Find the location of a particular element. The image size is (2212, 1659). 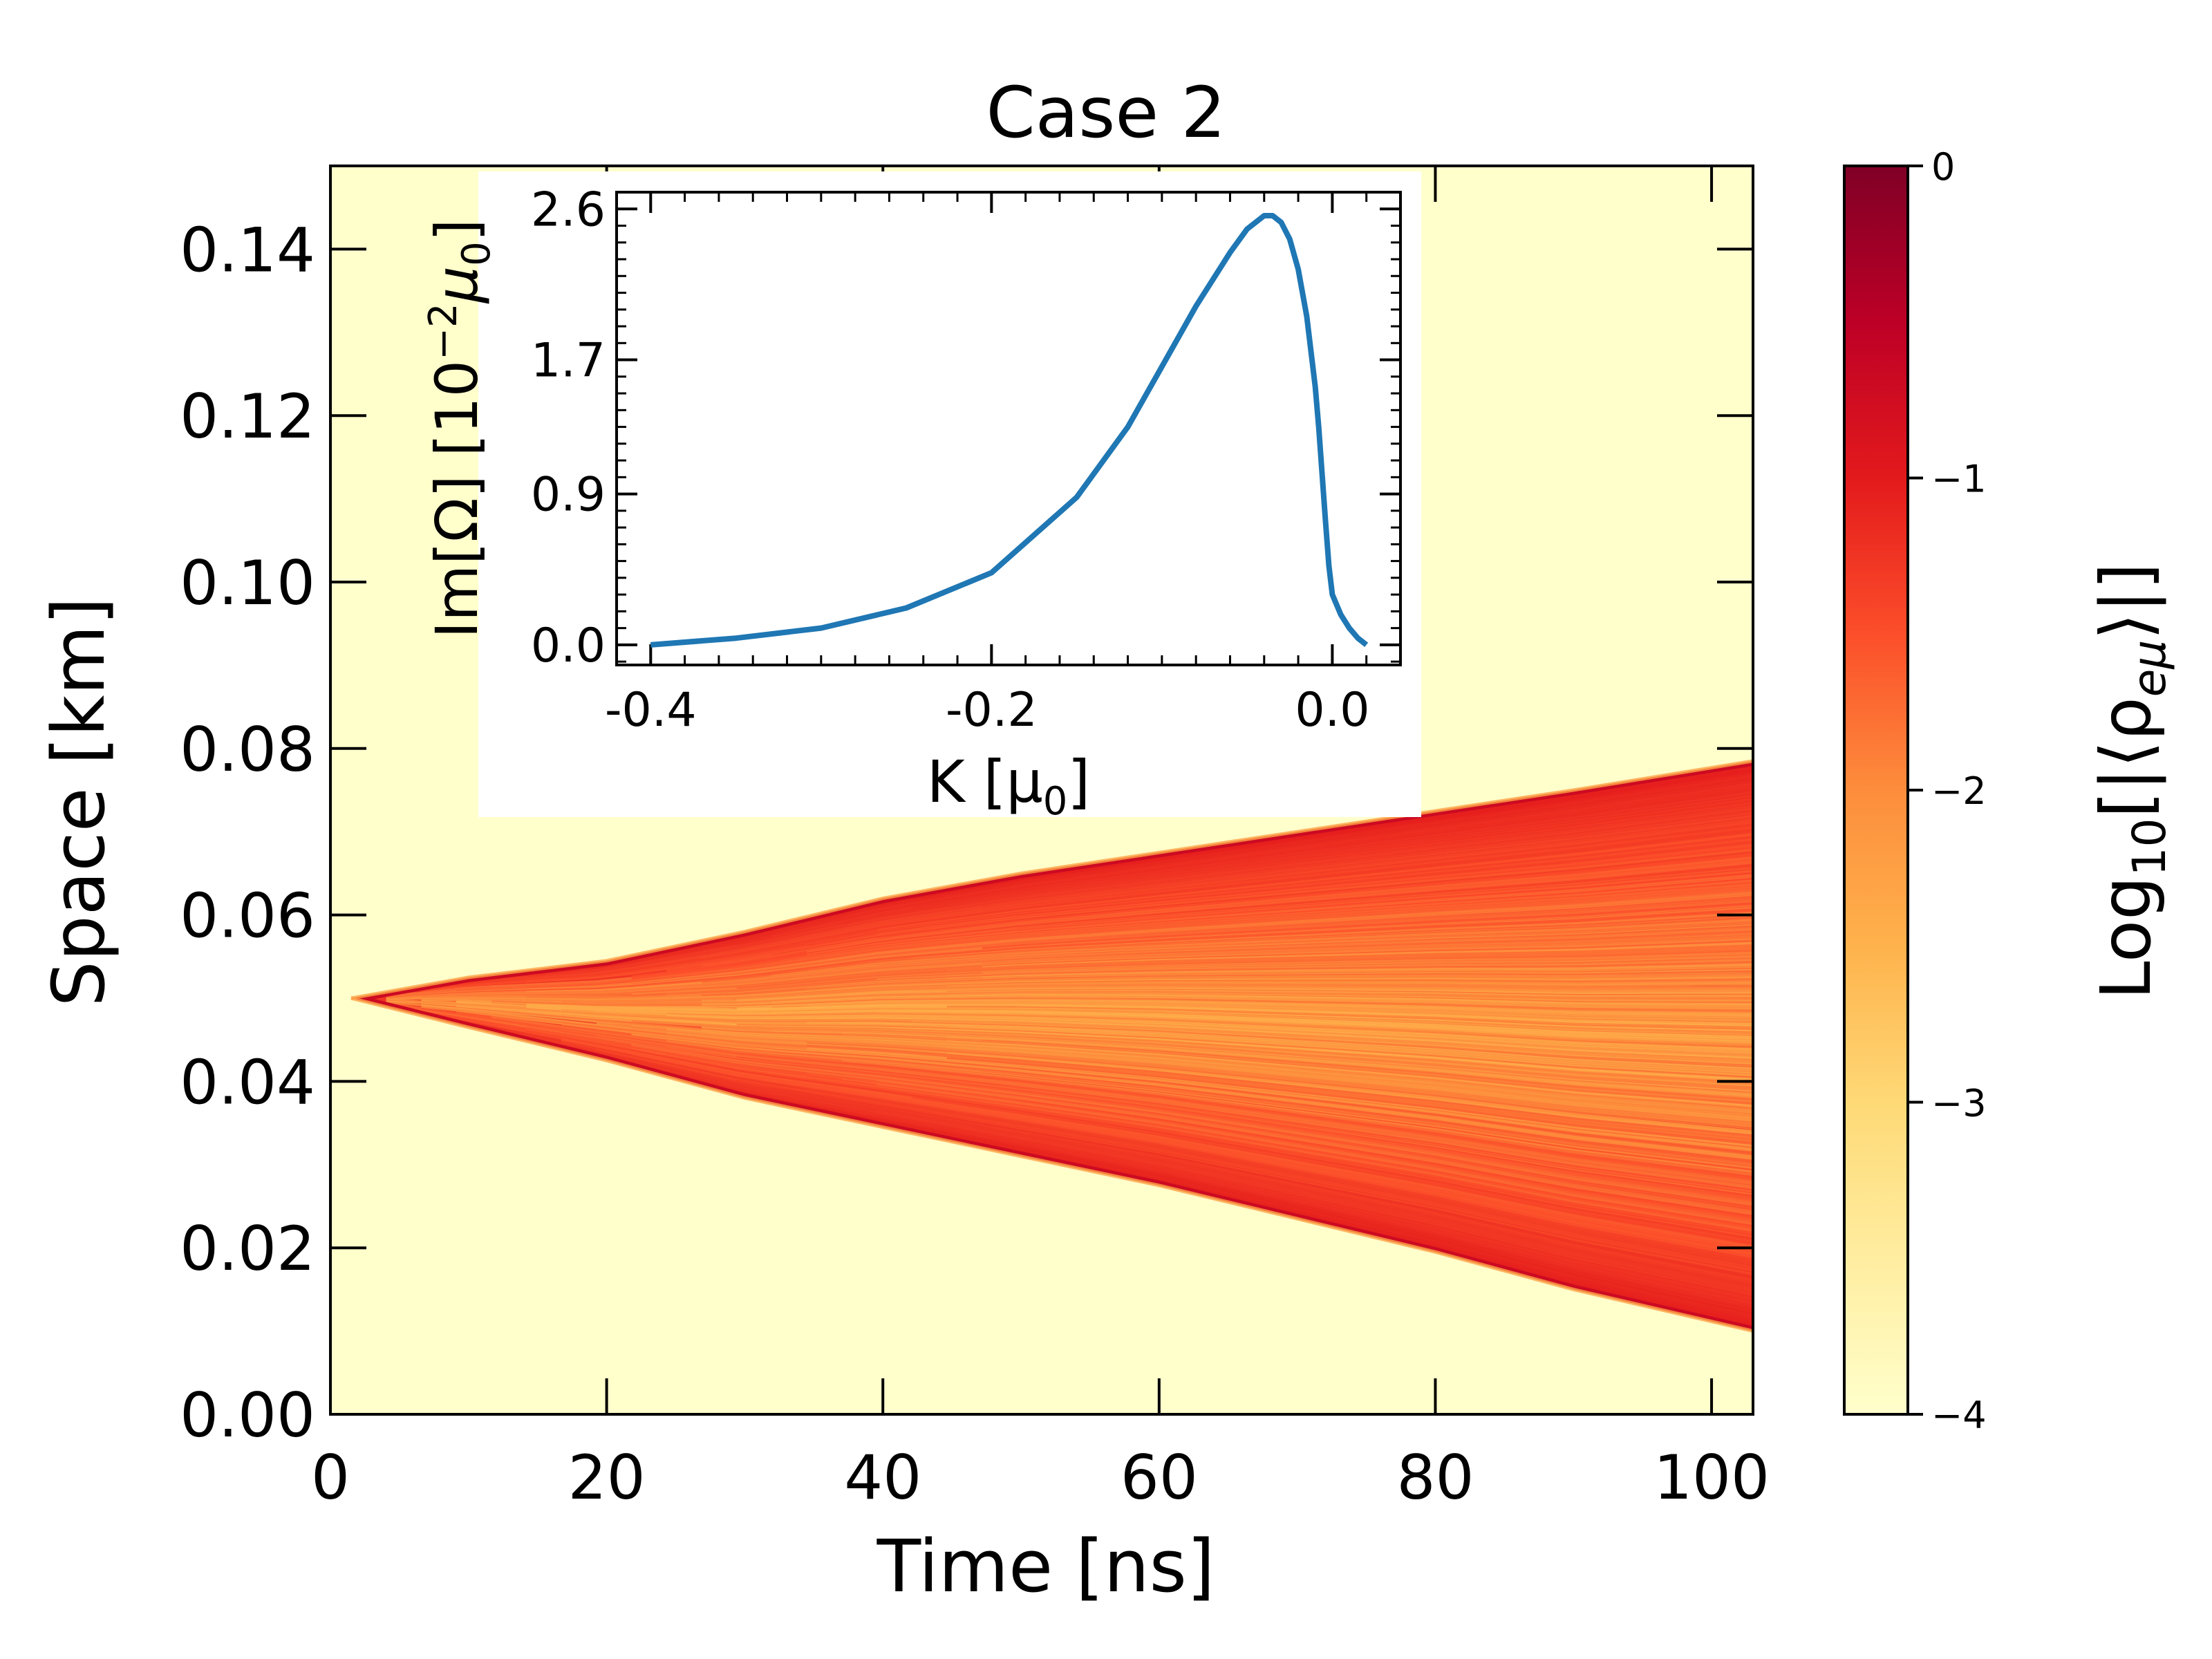

inset-y-label-sup: −2 is located at coordinates (443, 331).